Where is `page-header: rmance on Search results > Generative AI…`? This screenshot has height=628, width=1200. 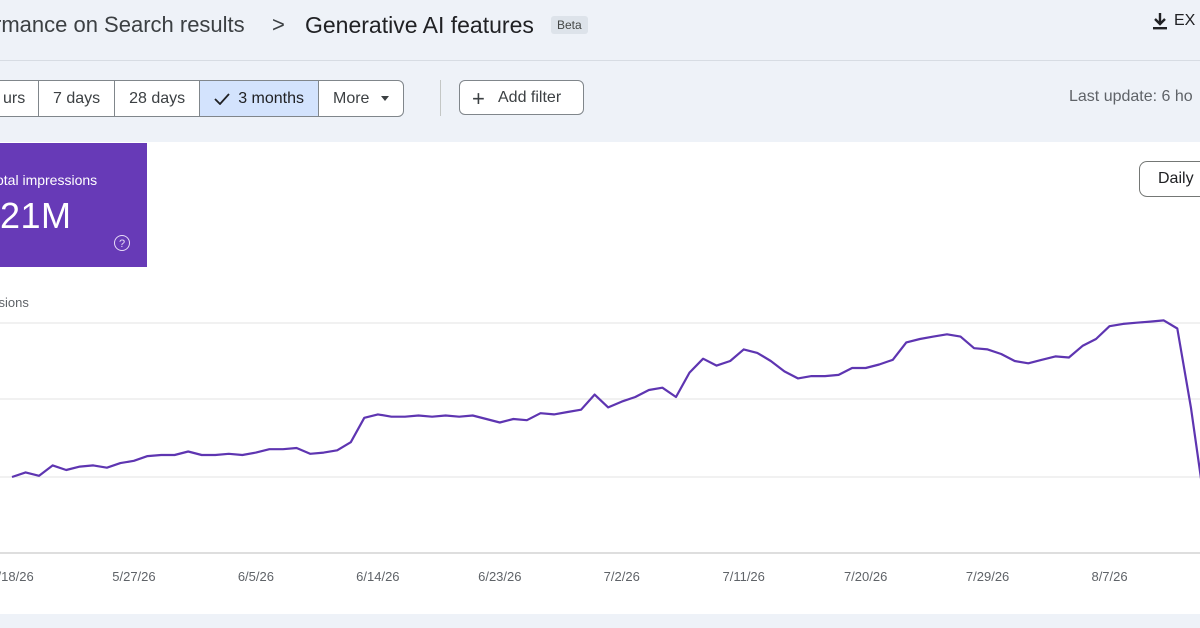
page-header: rmance on Search results > Generative AI… is located at coordinates (600, 30).